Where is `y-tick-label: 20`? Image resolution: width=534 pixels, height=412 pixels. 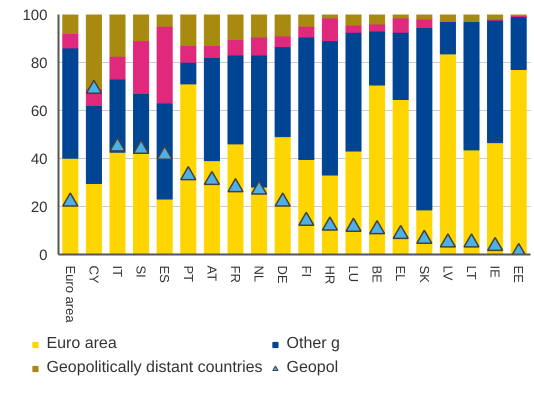
y-tick-label: 20 is located at coordinates (39, 207).